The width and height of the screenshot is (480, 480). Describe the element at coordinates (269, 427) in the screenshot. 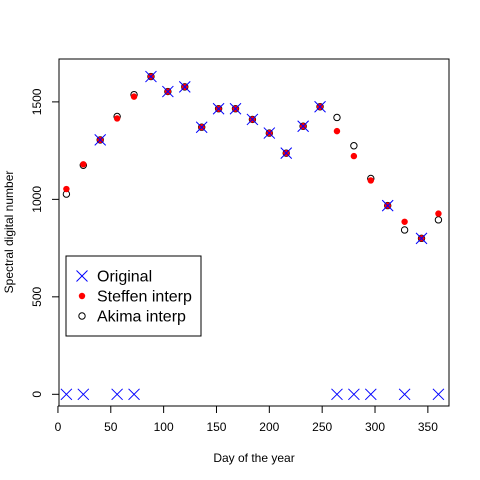

I see `x-tick-label: 200` at that location.